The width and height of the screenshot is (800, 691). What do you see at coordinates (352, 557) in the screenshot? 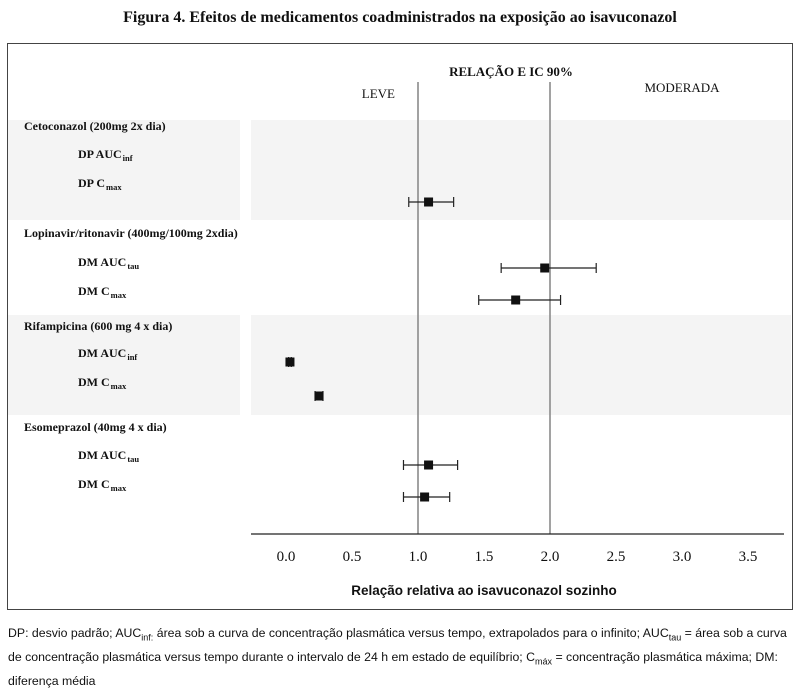
I see `x-tick-label: 0.5` at bounding box center [352, 557].